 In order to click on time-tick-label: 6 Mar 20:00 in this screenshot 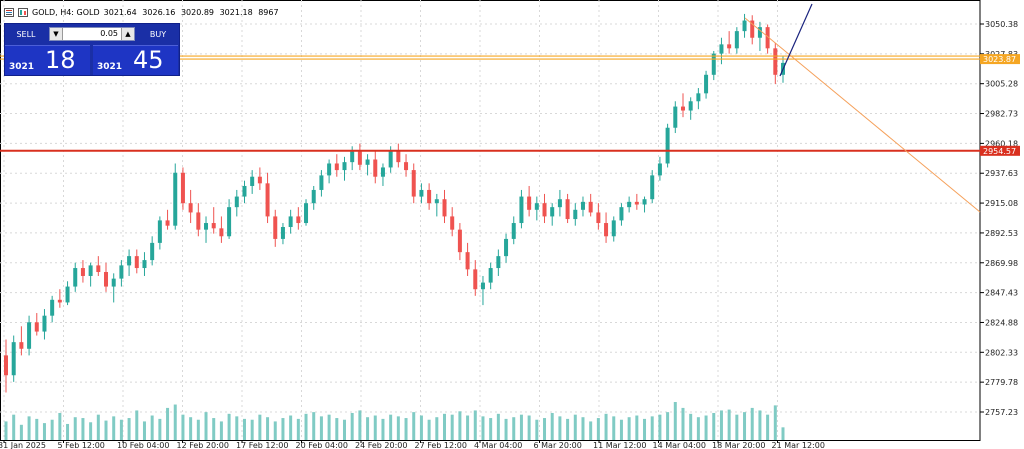, I will do `click(558, 445)`.